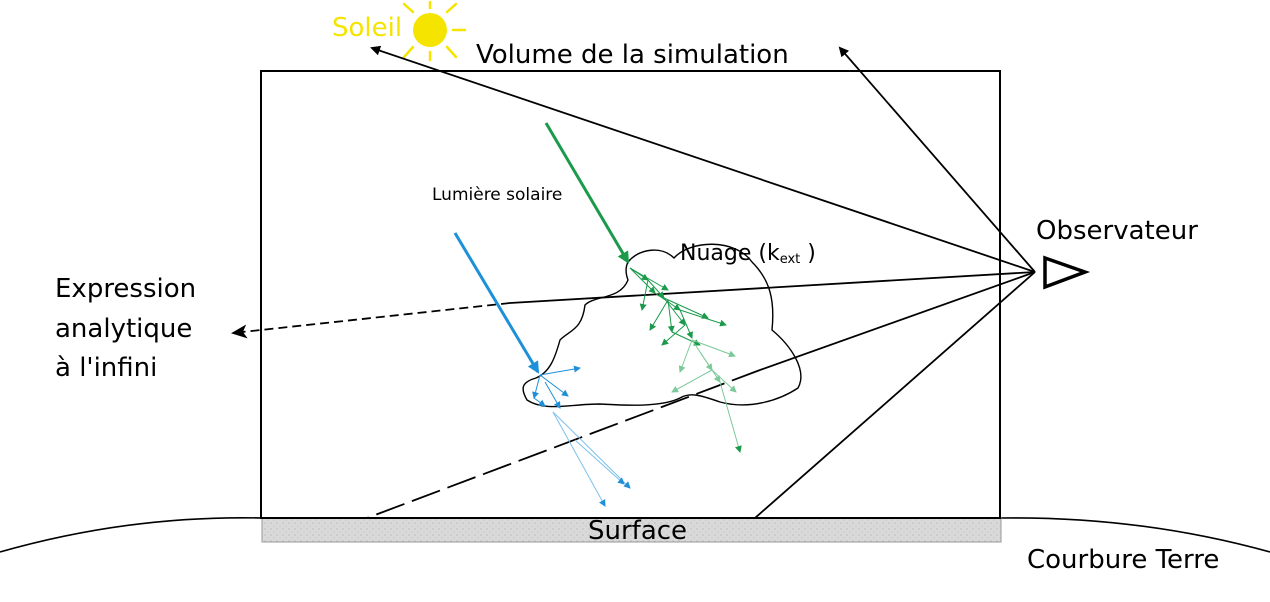 This screenshot has width=1270, height=602. What do you see at coordinates (556, 387) in the screenshot?
I see `blue-scattering-rays` at bounding box center [556, 387].